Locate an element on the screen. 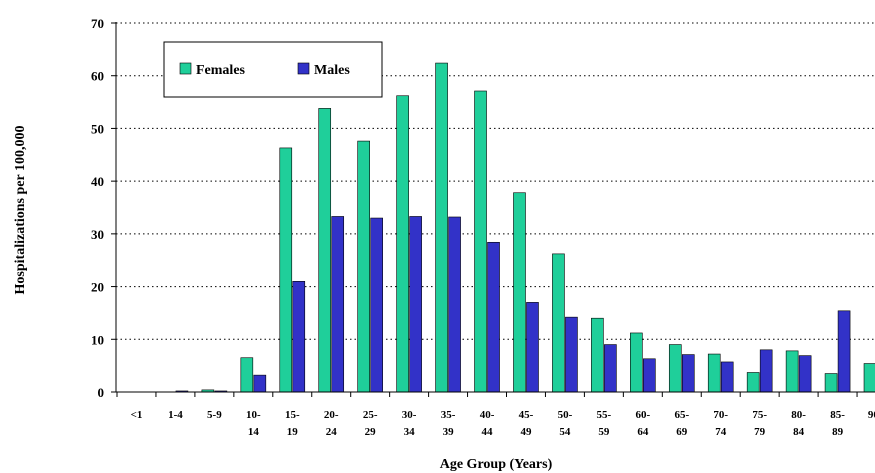 This screenshot has width=875, height=473. x-tick-label: 25- is located at coordinates (370, 415).